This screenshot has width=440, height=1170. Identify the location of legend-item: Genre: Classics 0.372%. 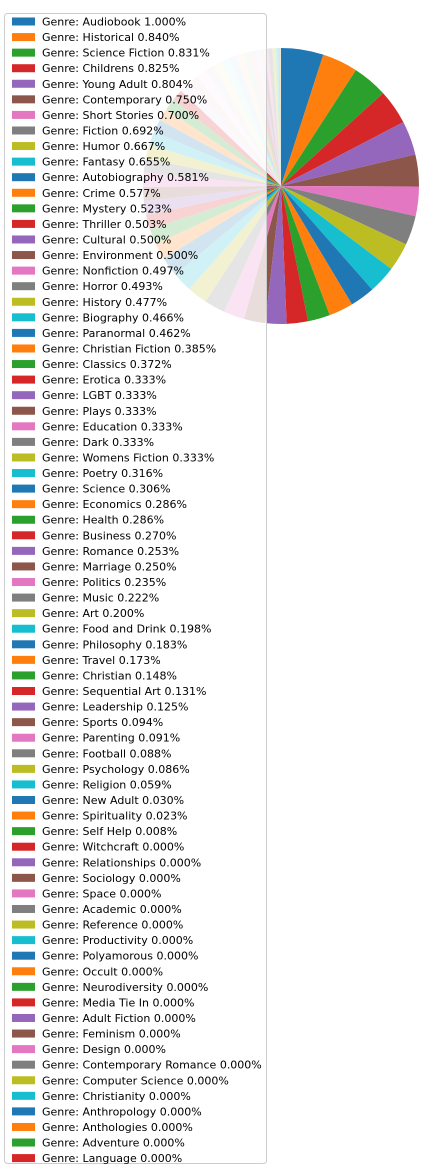
(92, 364).